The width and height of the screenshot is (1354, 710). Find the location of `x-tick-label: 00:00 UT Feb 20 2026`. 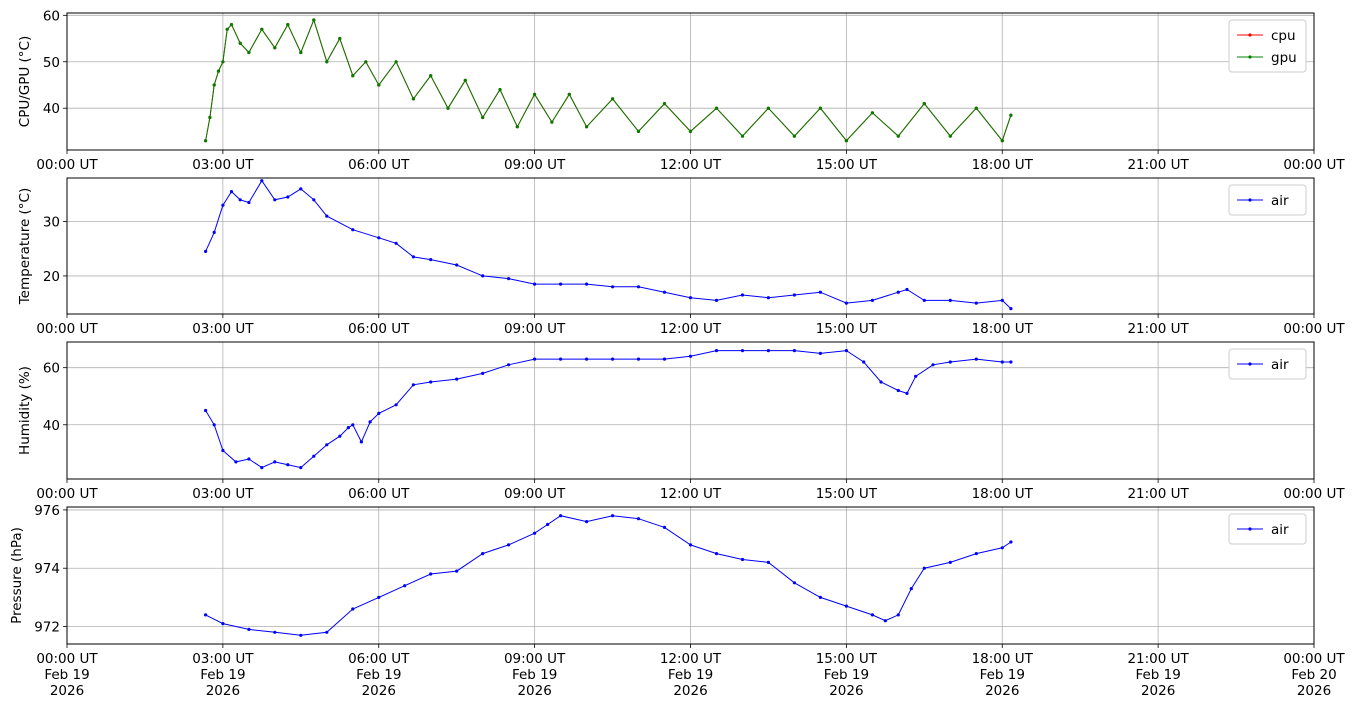

x-tick-label: 00:00 UT Feb 20 2026 is located at coordinates (1314, 675).